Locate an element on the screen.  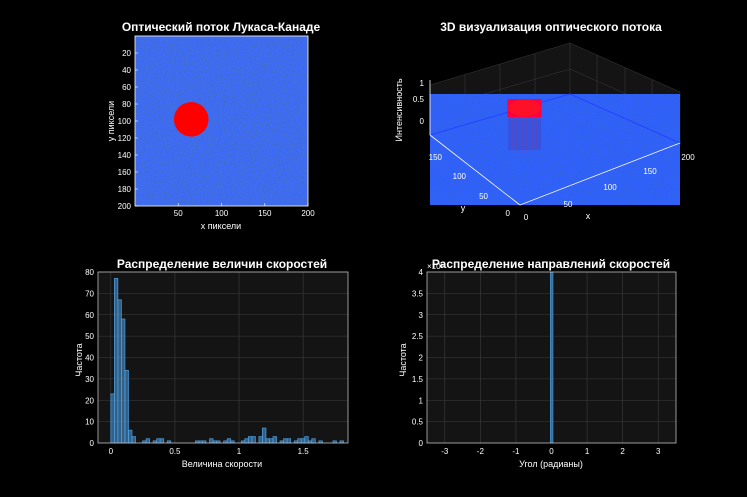
direction-ticks: -3 -2 -1 0 1 2 3 0 0.5 1 1.5 2 2.5 3 3.5 4 is located at coordinates (536, 362).